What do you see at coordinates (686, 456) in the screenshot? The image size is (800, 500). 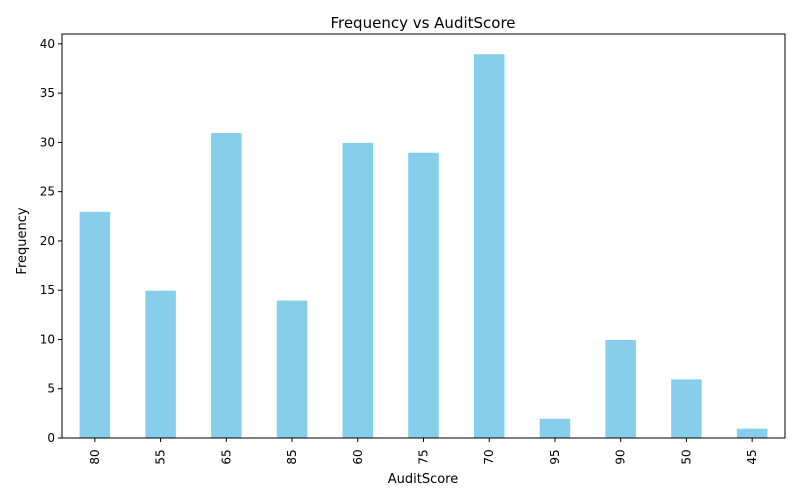 I see `x-tick-label: 50` at bounding box center [686, 456].